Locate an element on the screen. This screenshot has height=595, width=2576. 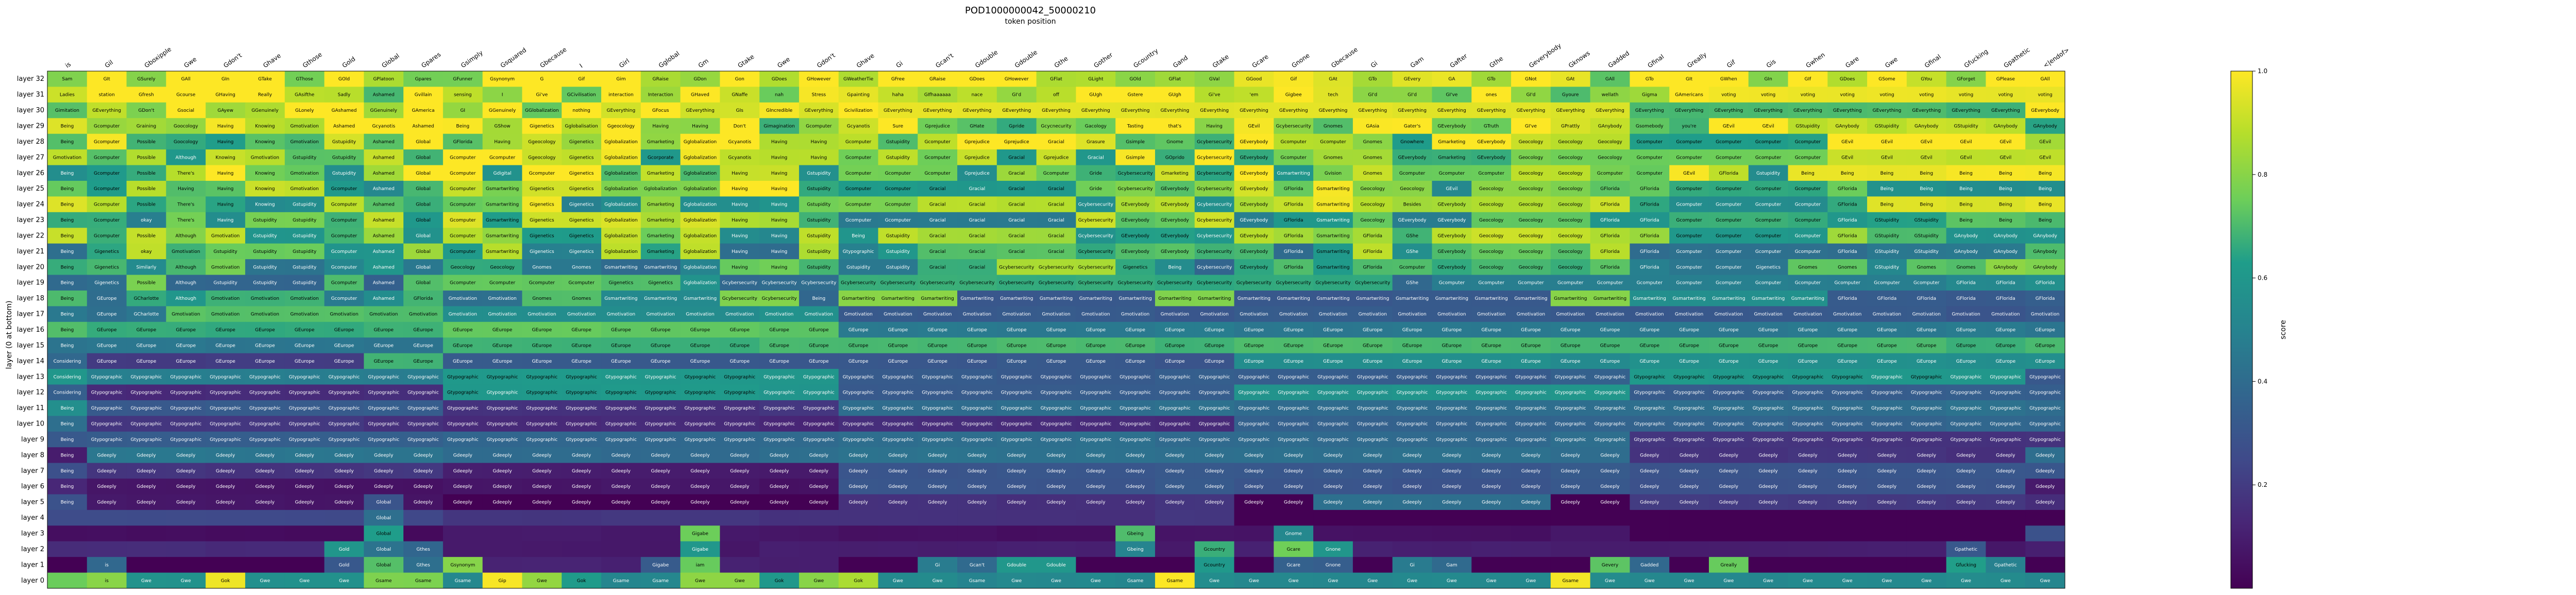
cell-token-label: Gmotivation is located at coordinates (304, 189).